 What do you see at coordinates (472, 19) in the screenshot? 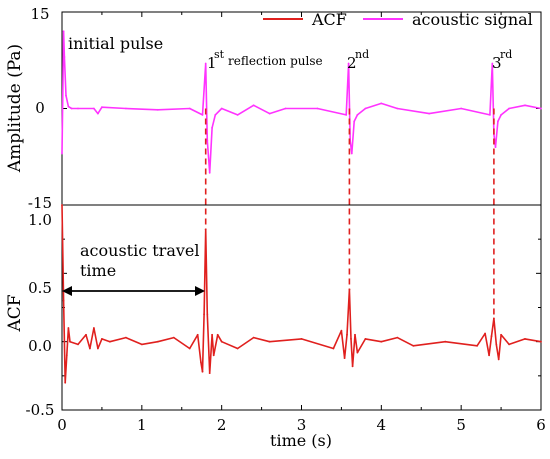
I see `legend-acoustic-label: acoustic signal` at bounding box center [472, 19].